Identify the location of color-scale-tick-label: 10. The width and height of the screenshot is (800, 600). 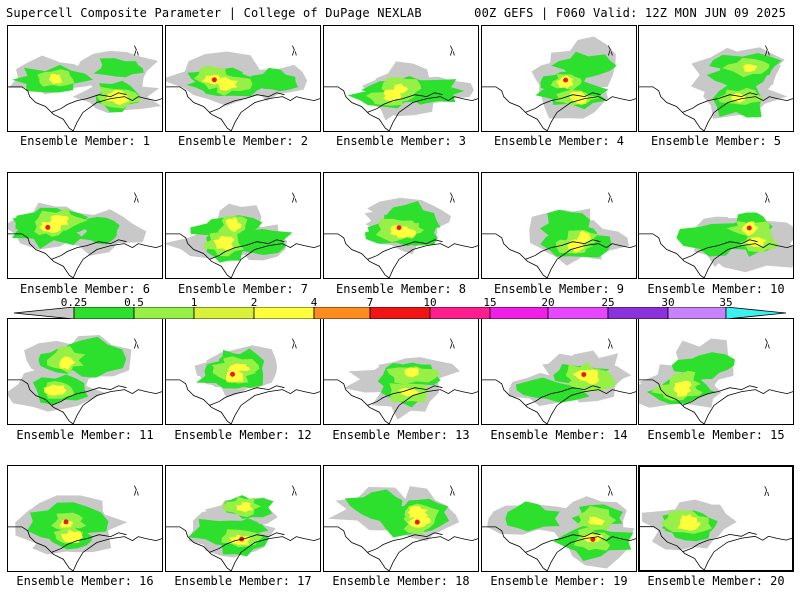
(430, 302).